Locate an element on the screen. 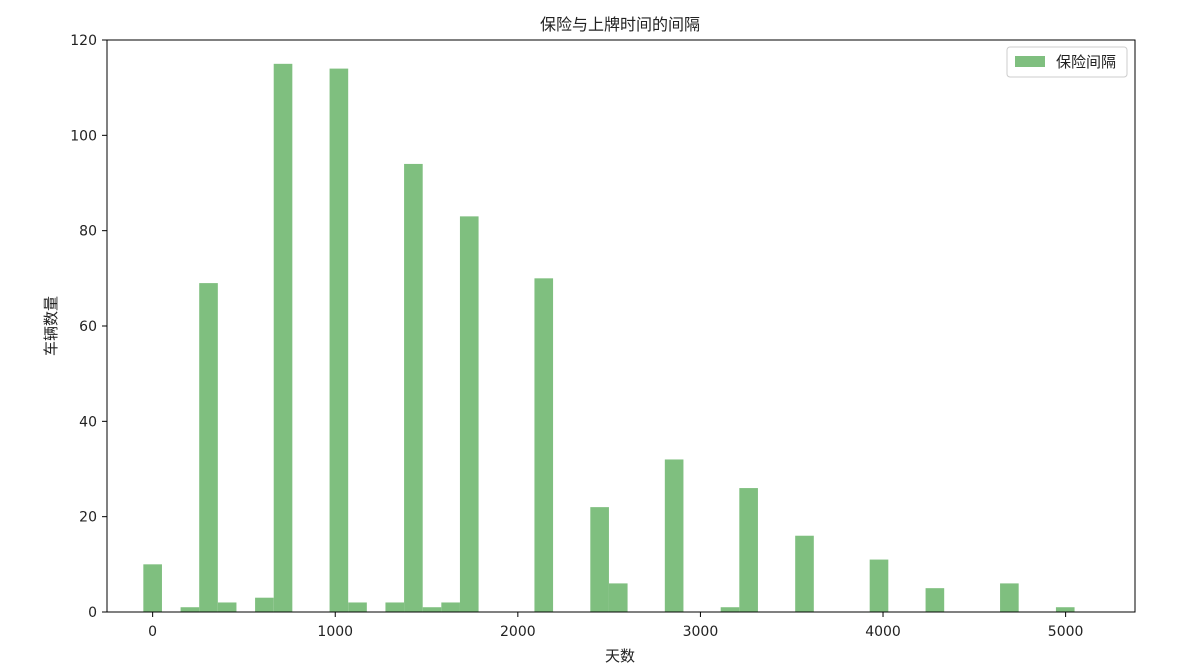 This screenshot has height=670, width=1196. y-tick-label: 20 is located at coordinates (88, 518).